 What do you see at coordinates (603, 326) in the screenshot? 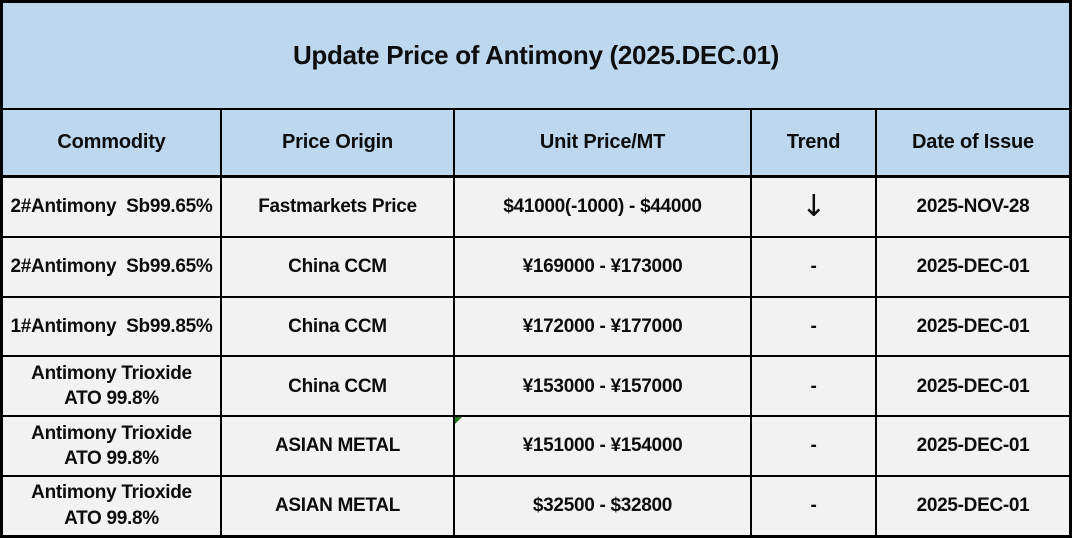
I see `cell-unit-price: ¥172000 - ¥177000` at bounding box center [603, 326].